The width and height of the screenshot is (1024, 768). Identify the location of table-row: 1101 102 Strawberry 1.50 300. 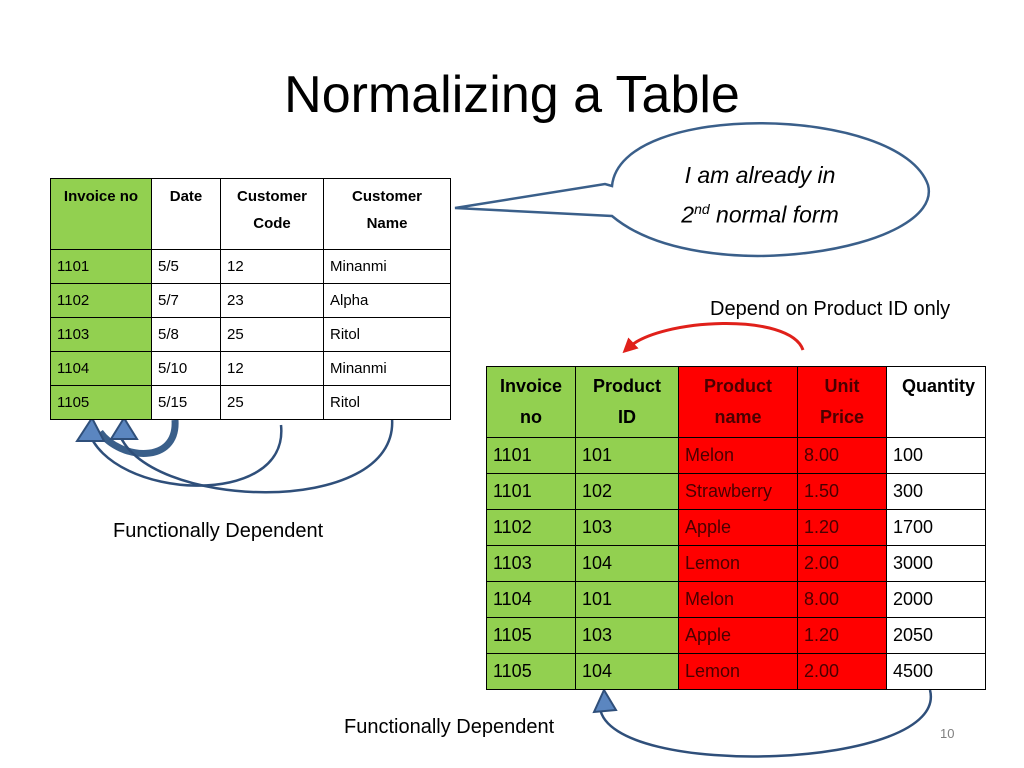
(736, 491).